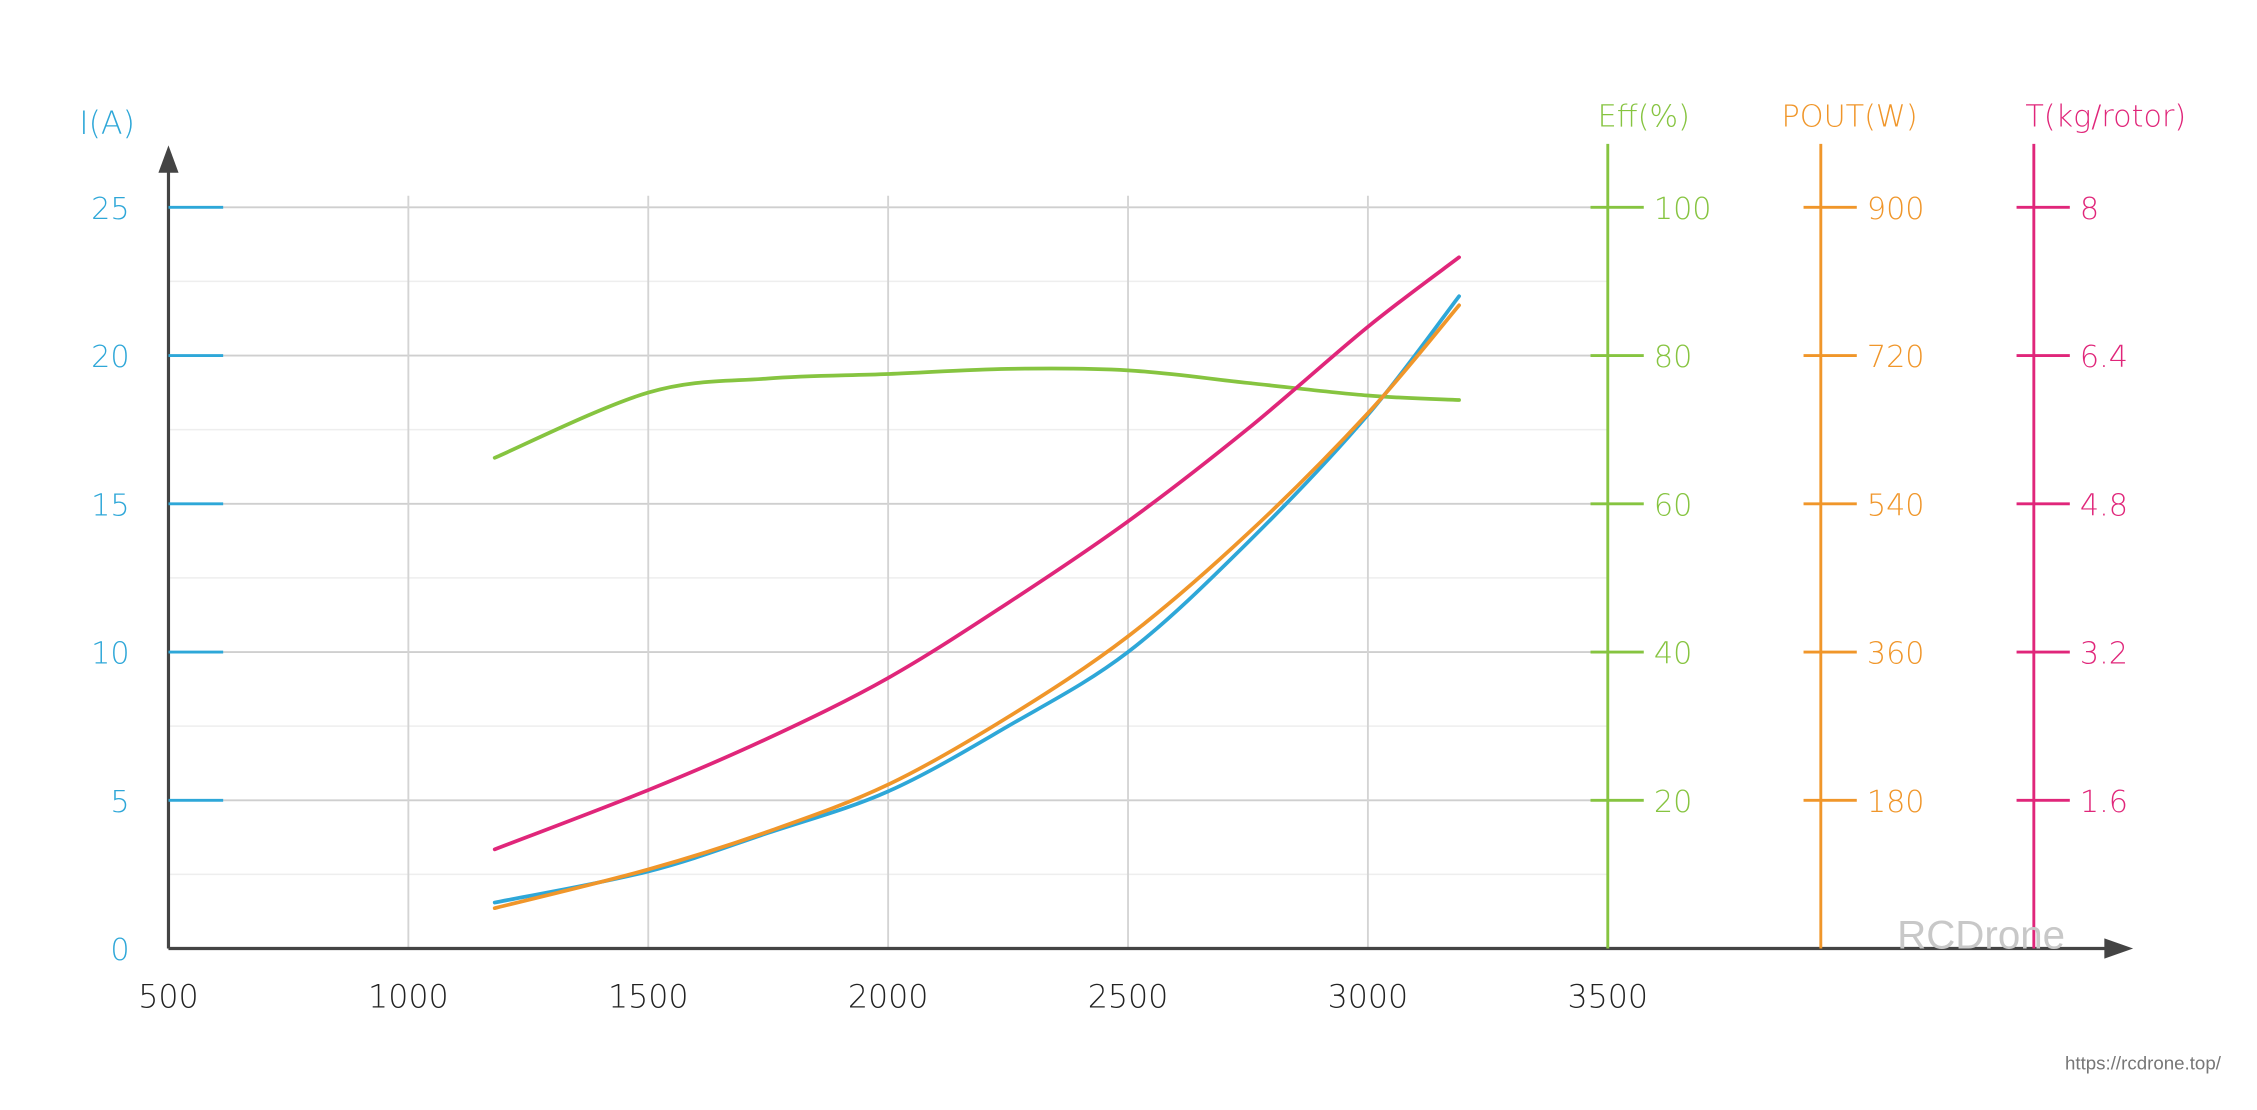 The height and width of the screenshot is (1110, 2257). Describe the element at coordinates (2119, 948) in the screenshot. I see `x-axis-arrow-icon` at that location.